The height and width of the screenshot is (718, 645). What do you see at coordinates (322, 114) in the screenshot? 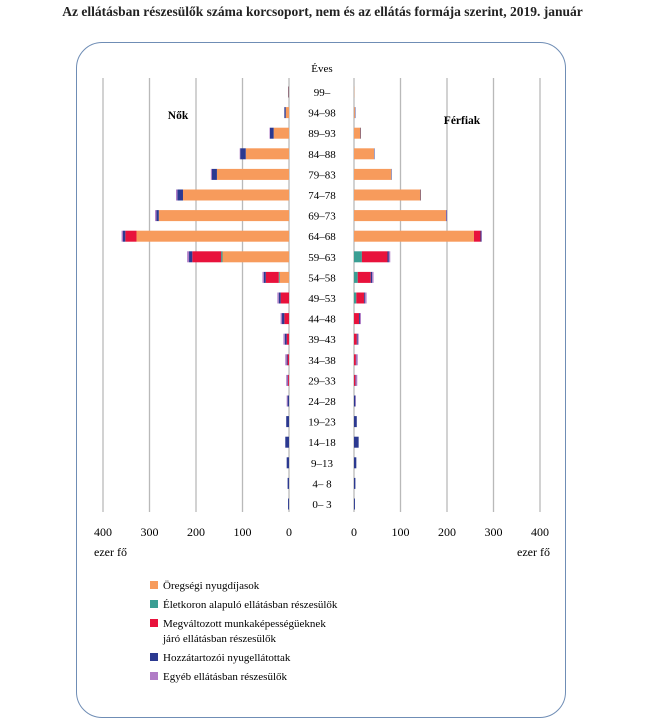
I see `age-group-label: 94–98` at bounding box center [322, 114].